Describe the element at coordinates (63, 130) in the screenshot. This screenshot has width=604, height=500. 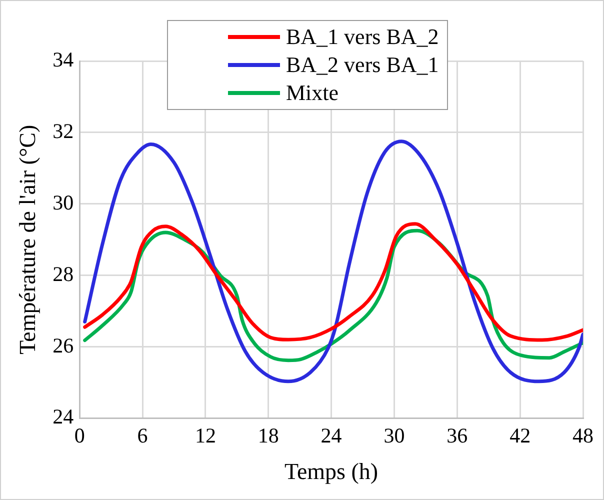
I see `y-tick-label: 32` at that location.